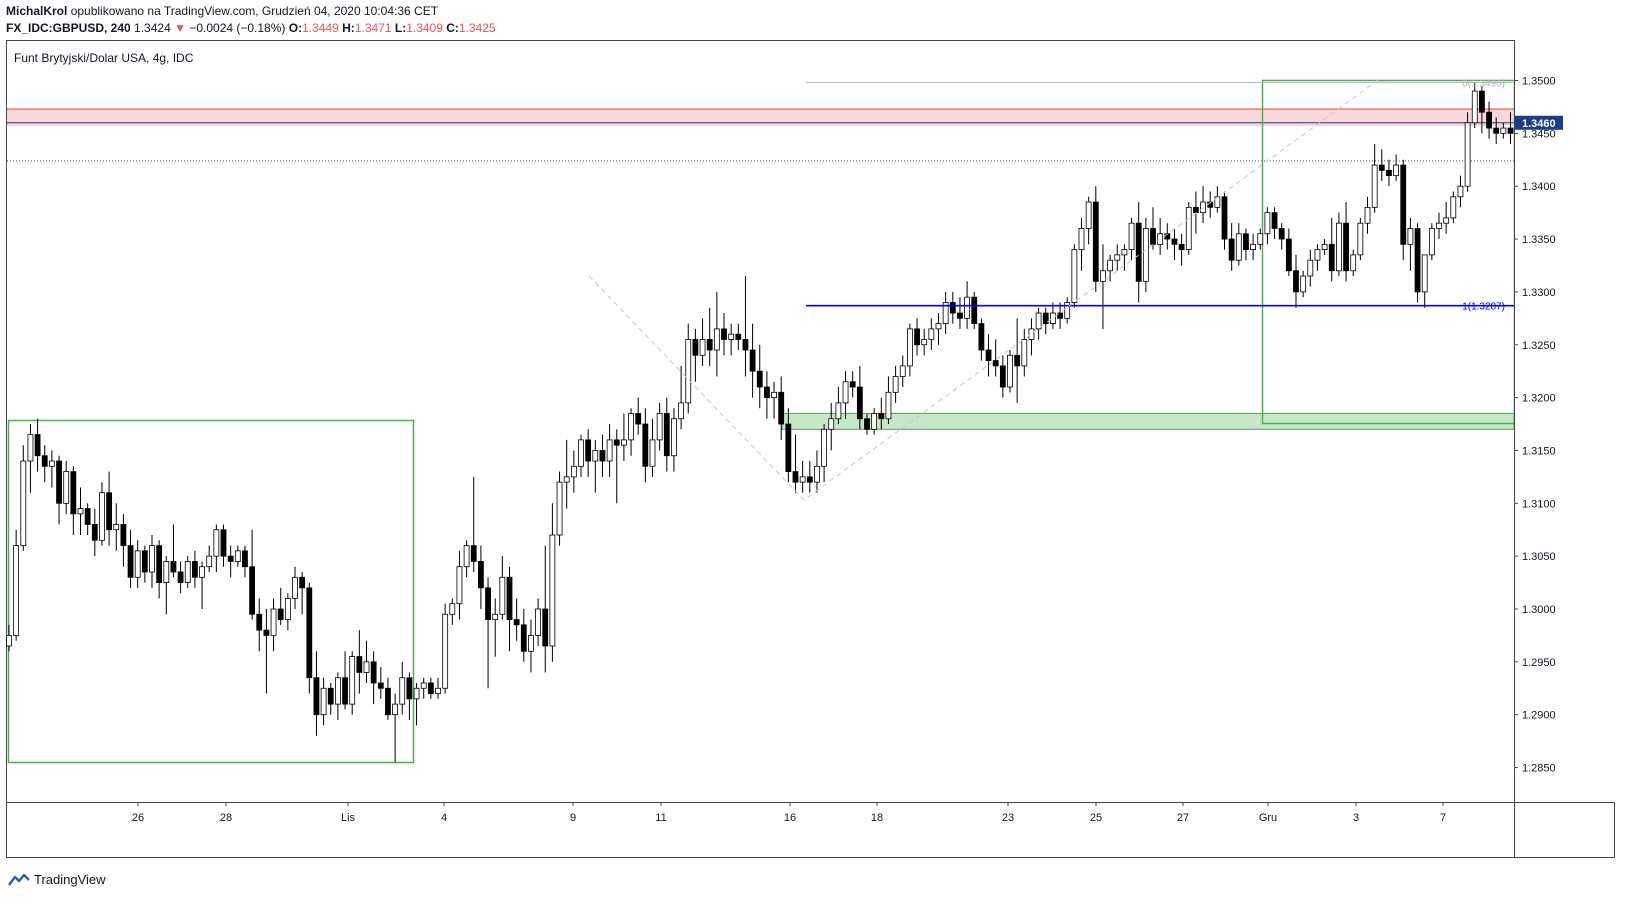  What do you see at coordinates (1148, 421) in the screenshot?
I see `demand-zone` at bounding box center [1148, 421].